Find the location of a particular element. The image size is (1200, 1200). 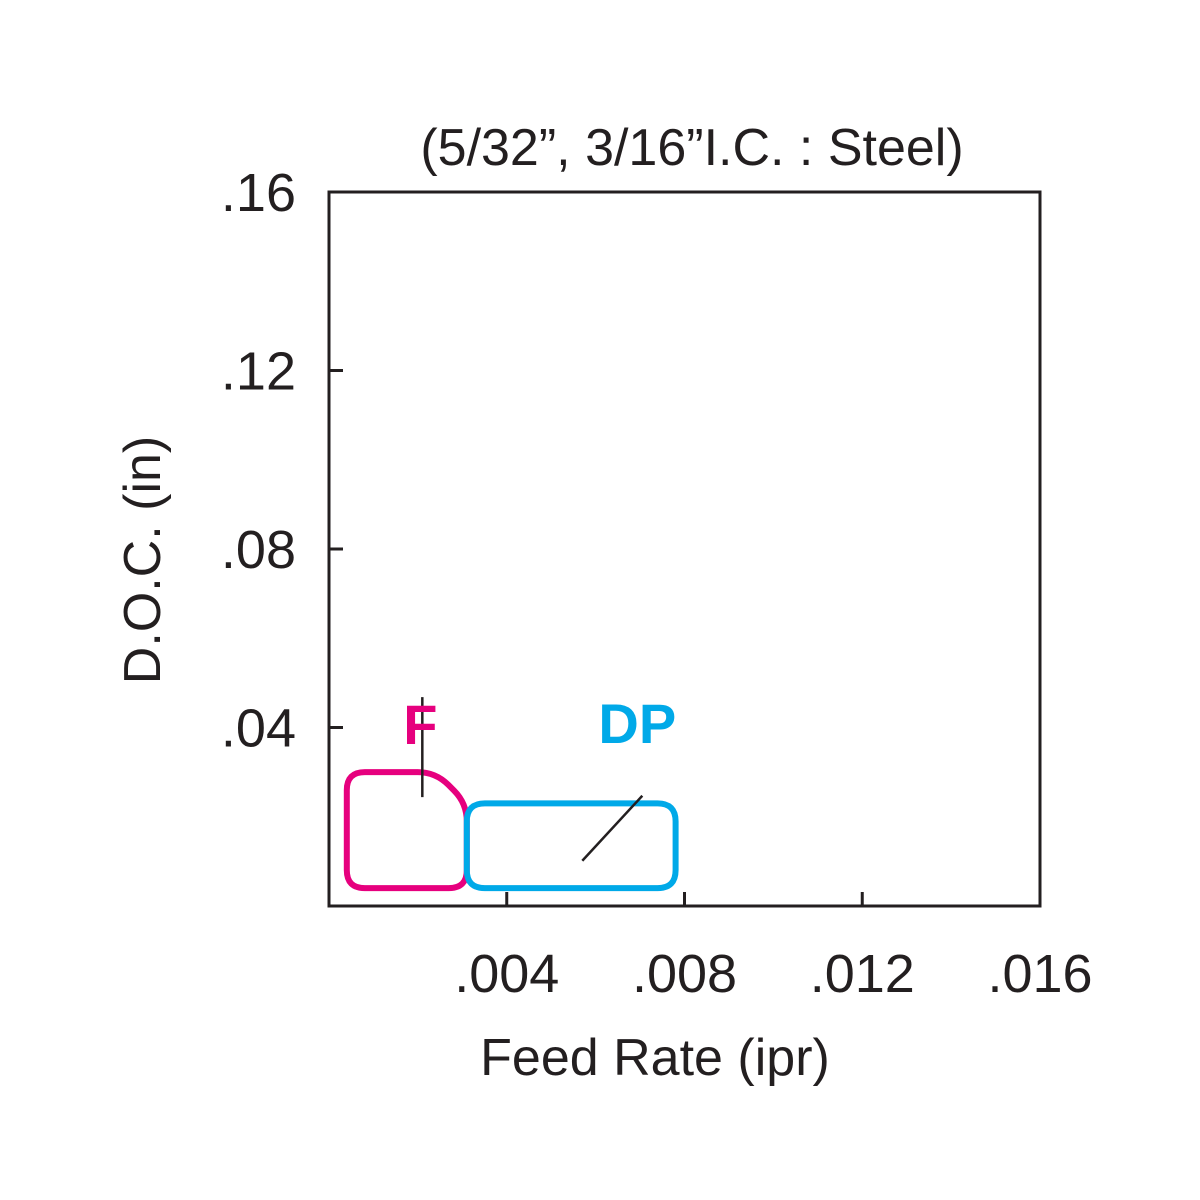

y-tick-label: .04 is located at coordinates (258, 729).